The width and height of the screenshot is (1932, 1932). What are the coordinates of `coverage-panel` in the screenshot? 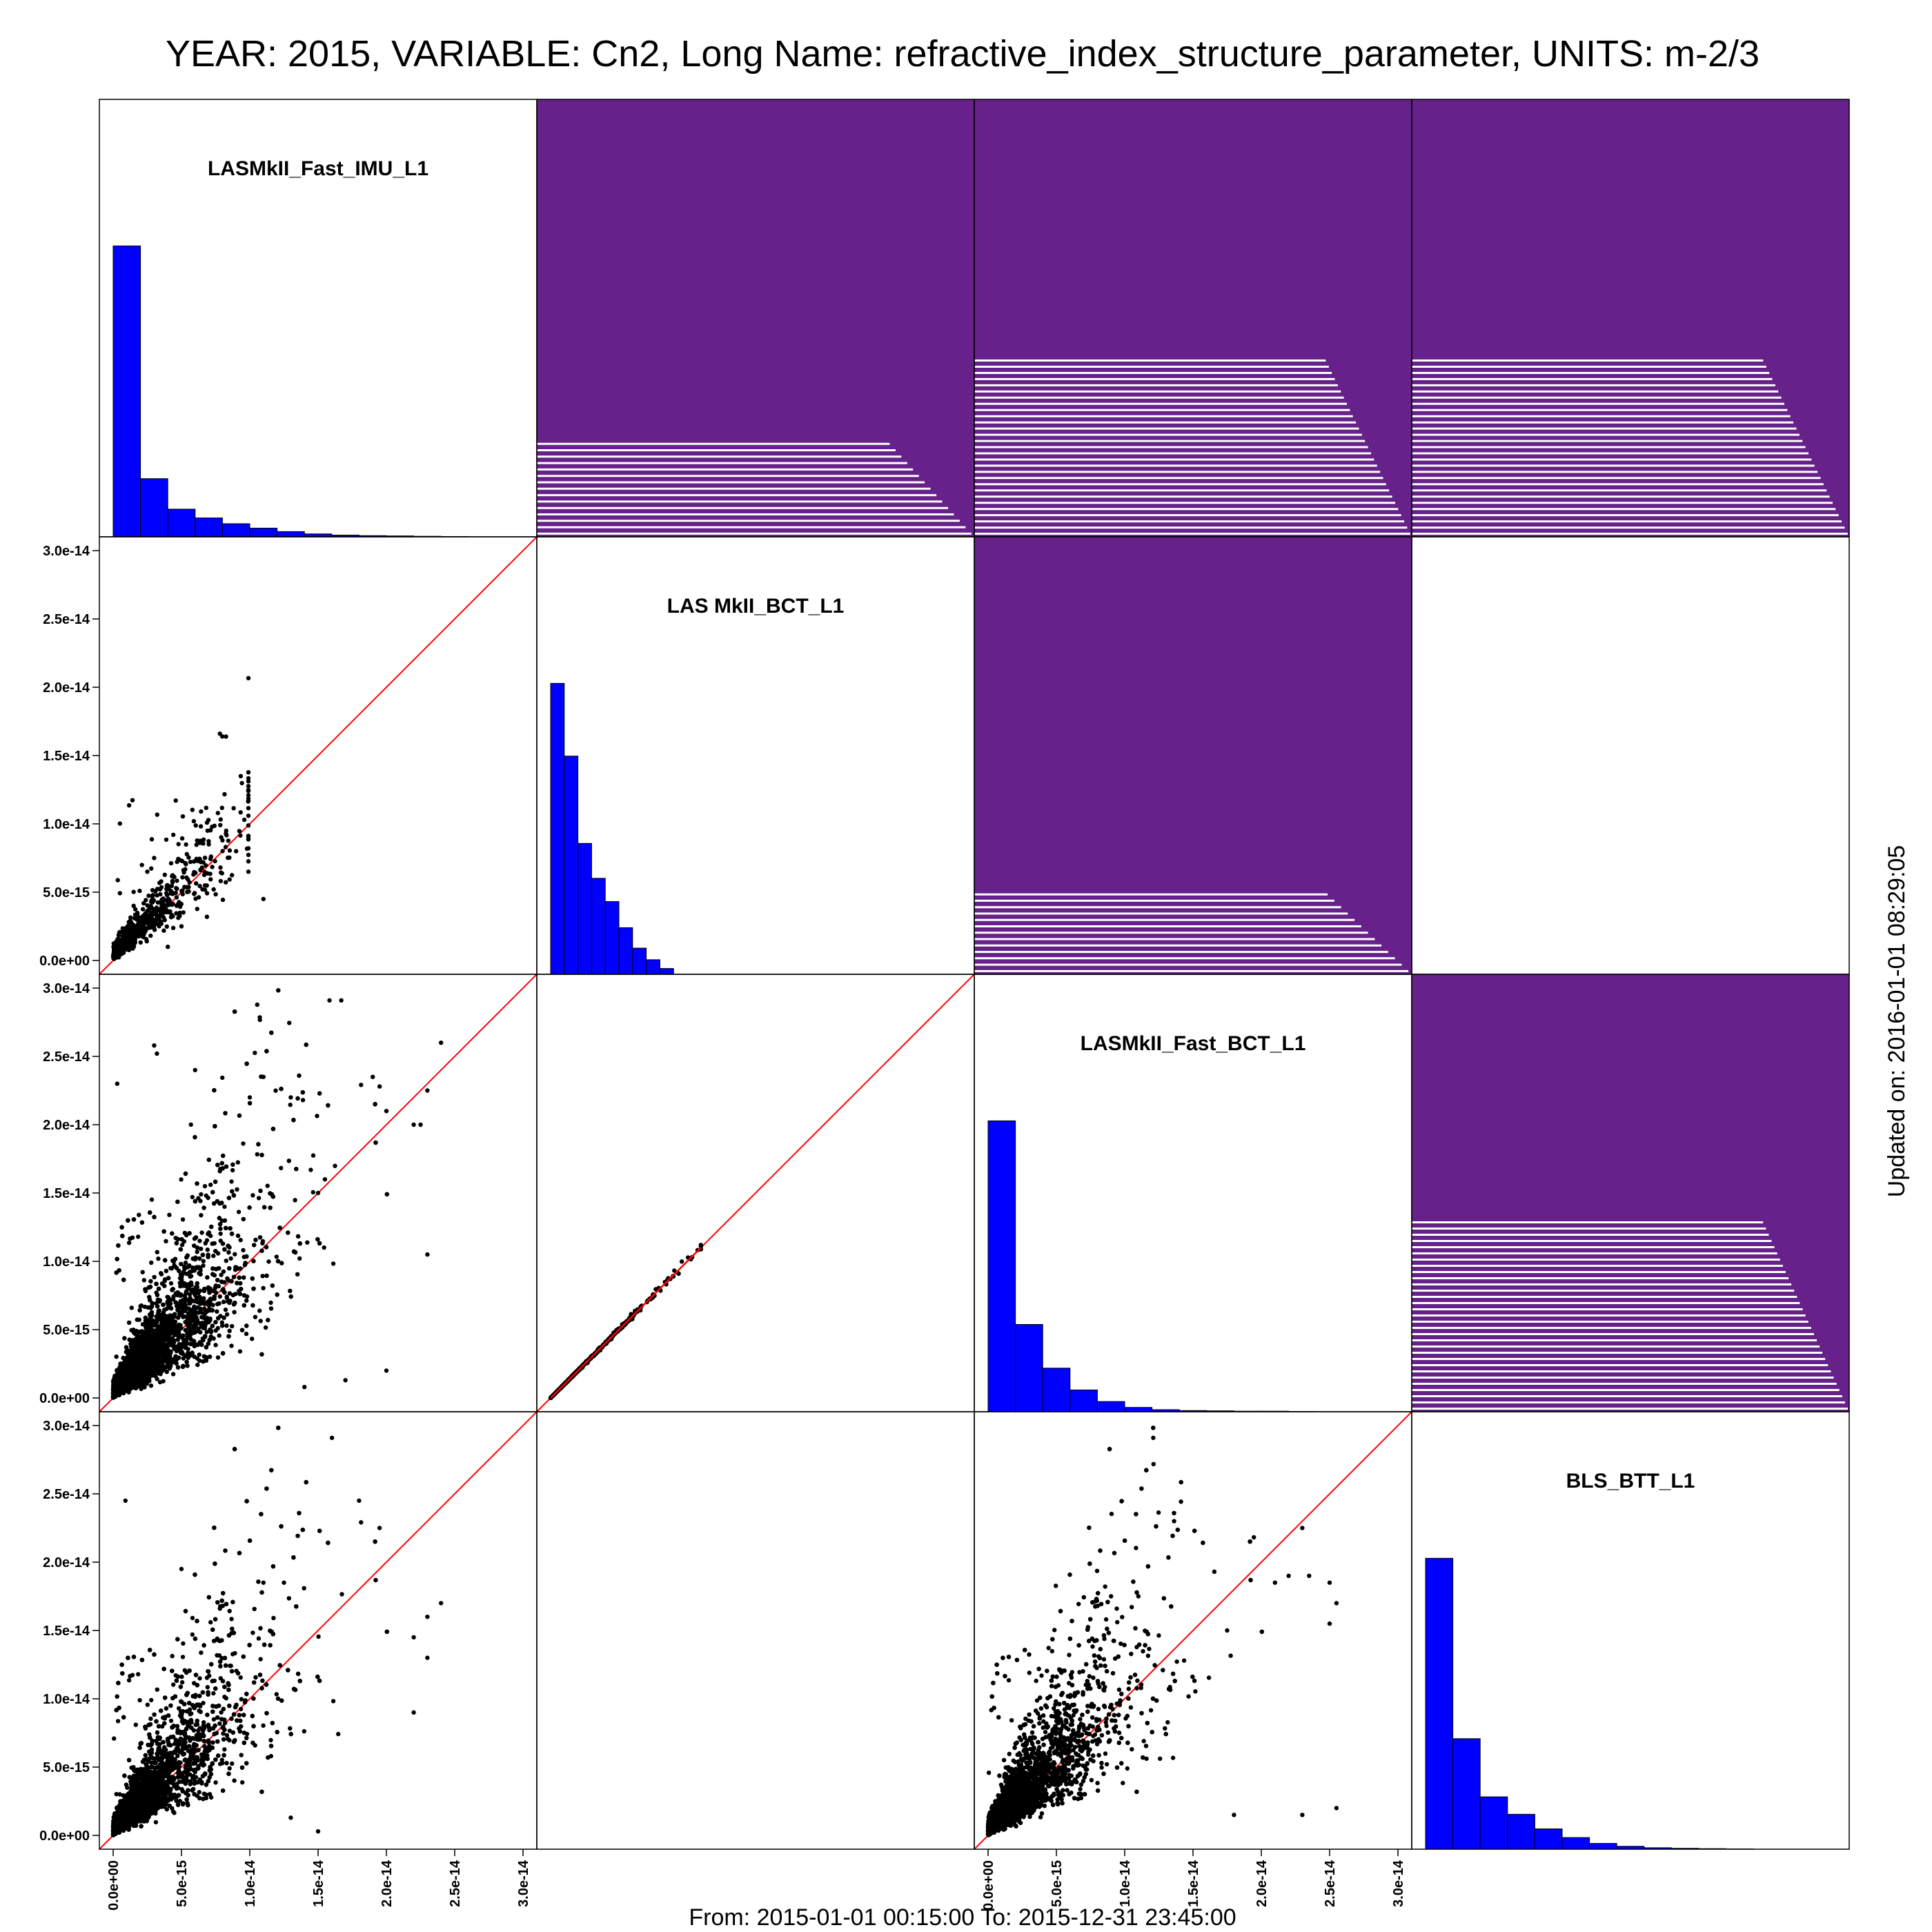 It's located at (1630, 318).